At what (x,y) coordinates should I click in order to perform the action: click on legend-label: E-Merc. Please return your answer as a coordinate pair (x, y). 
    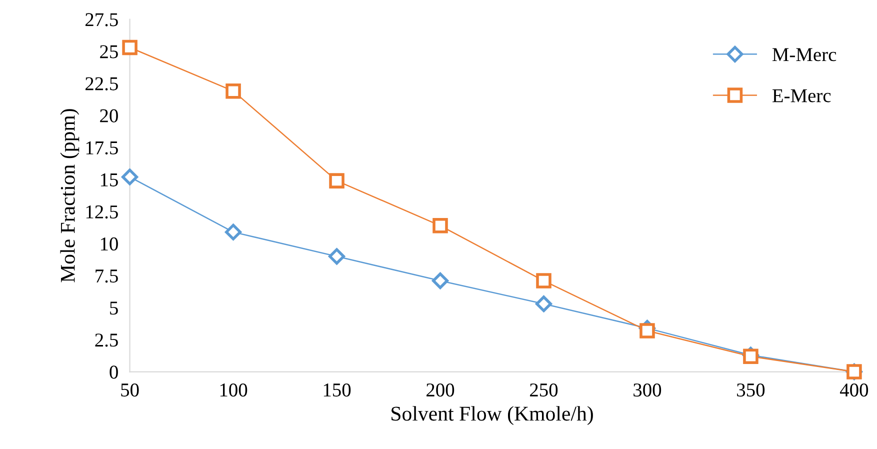
    Looking at the image, I should click on (801, 95).